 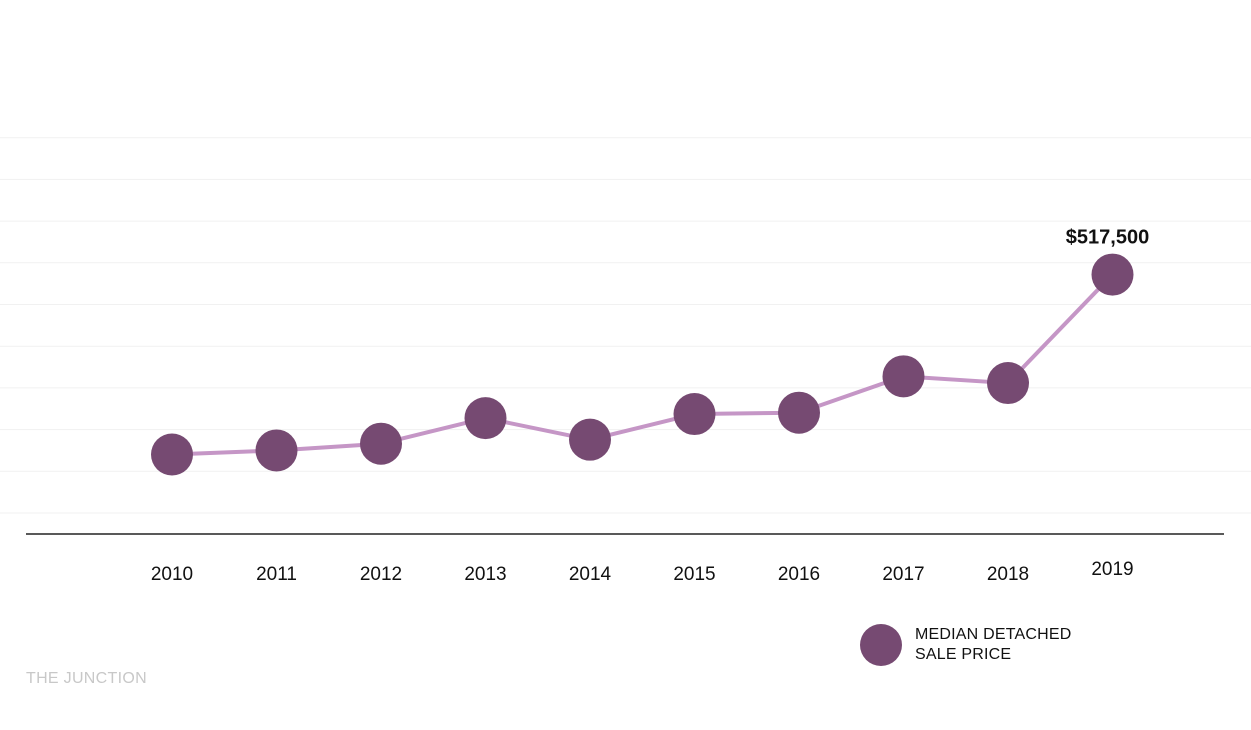 What do you see at coordinates (1112, 569) in the screenshot?
I see `x-tick-label-2019: 2019` at bounding box center [1112, 569].